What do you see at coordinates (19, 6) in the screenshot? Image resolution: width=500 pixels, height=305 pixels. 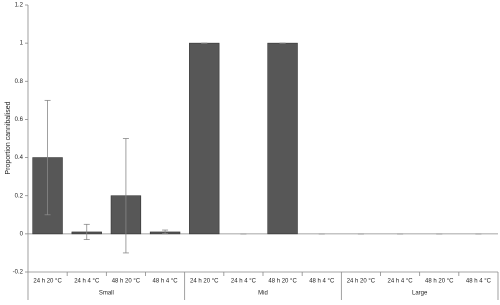 I see `y-tick-label: 1.2` at bounding box center [19, 6].